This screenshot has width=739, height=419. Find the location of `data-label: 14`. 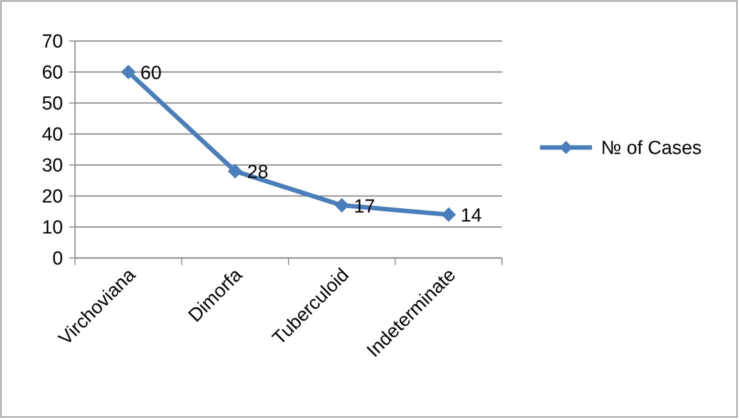

data-label: 14 is located at coordinates (471, 216).